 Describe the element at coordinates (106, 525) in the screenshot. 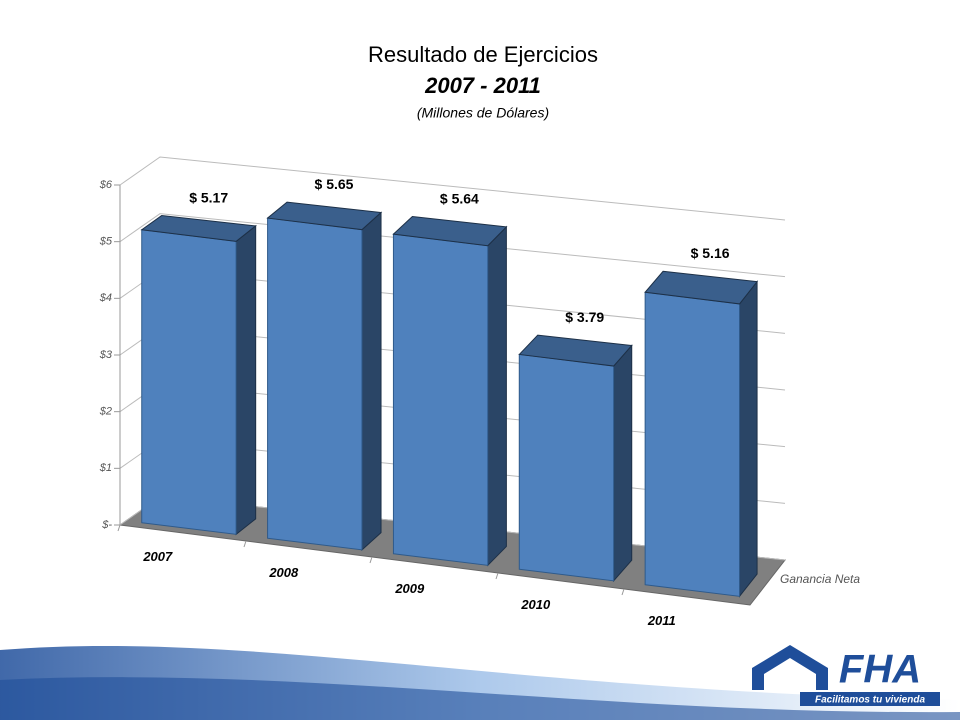

I see `y-tick-label: $-` at that location.